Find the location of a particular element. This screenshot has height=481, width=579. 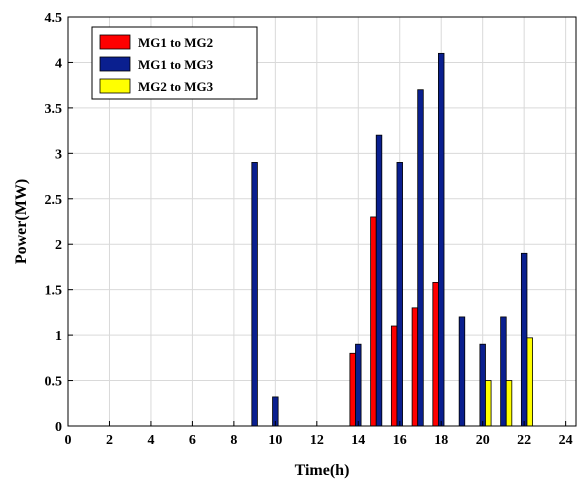

legend-label: MG1 to MG2 is located at coordinates (175, 42).